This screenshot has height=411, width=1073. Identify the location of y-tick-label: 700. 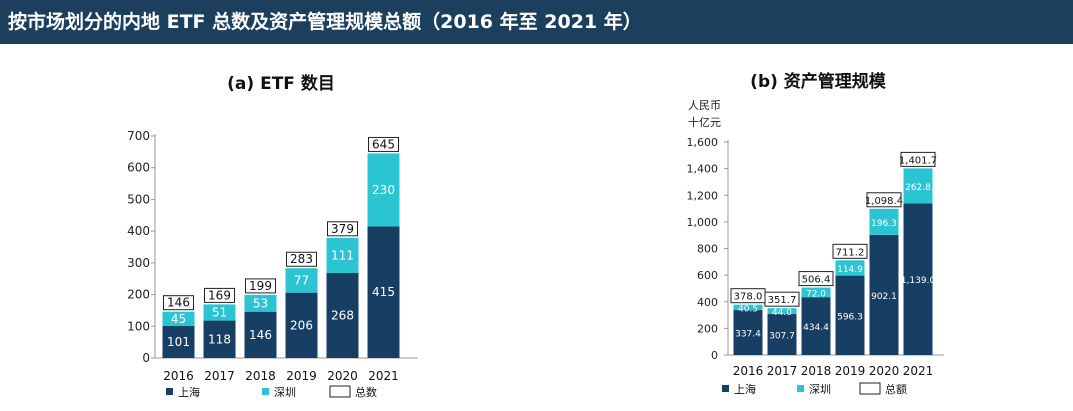
(138, 136).